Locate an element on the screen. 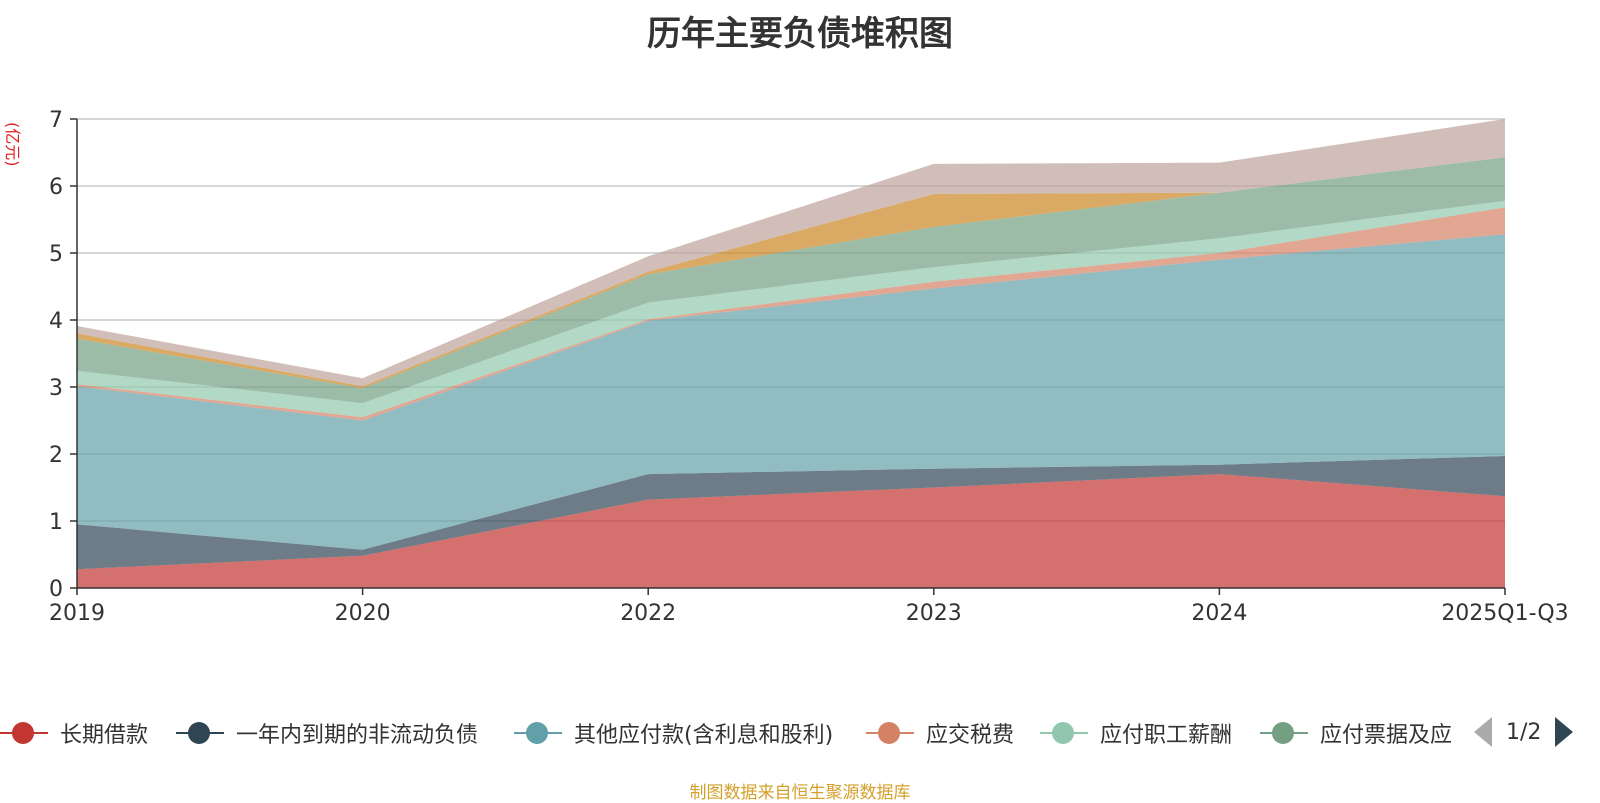  x-tick-label: 2020 is located at coordinates (363, 613).